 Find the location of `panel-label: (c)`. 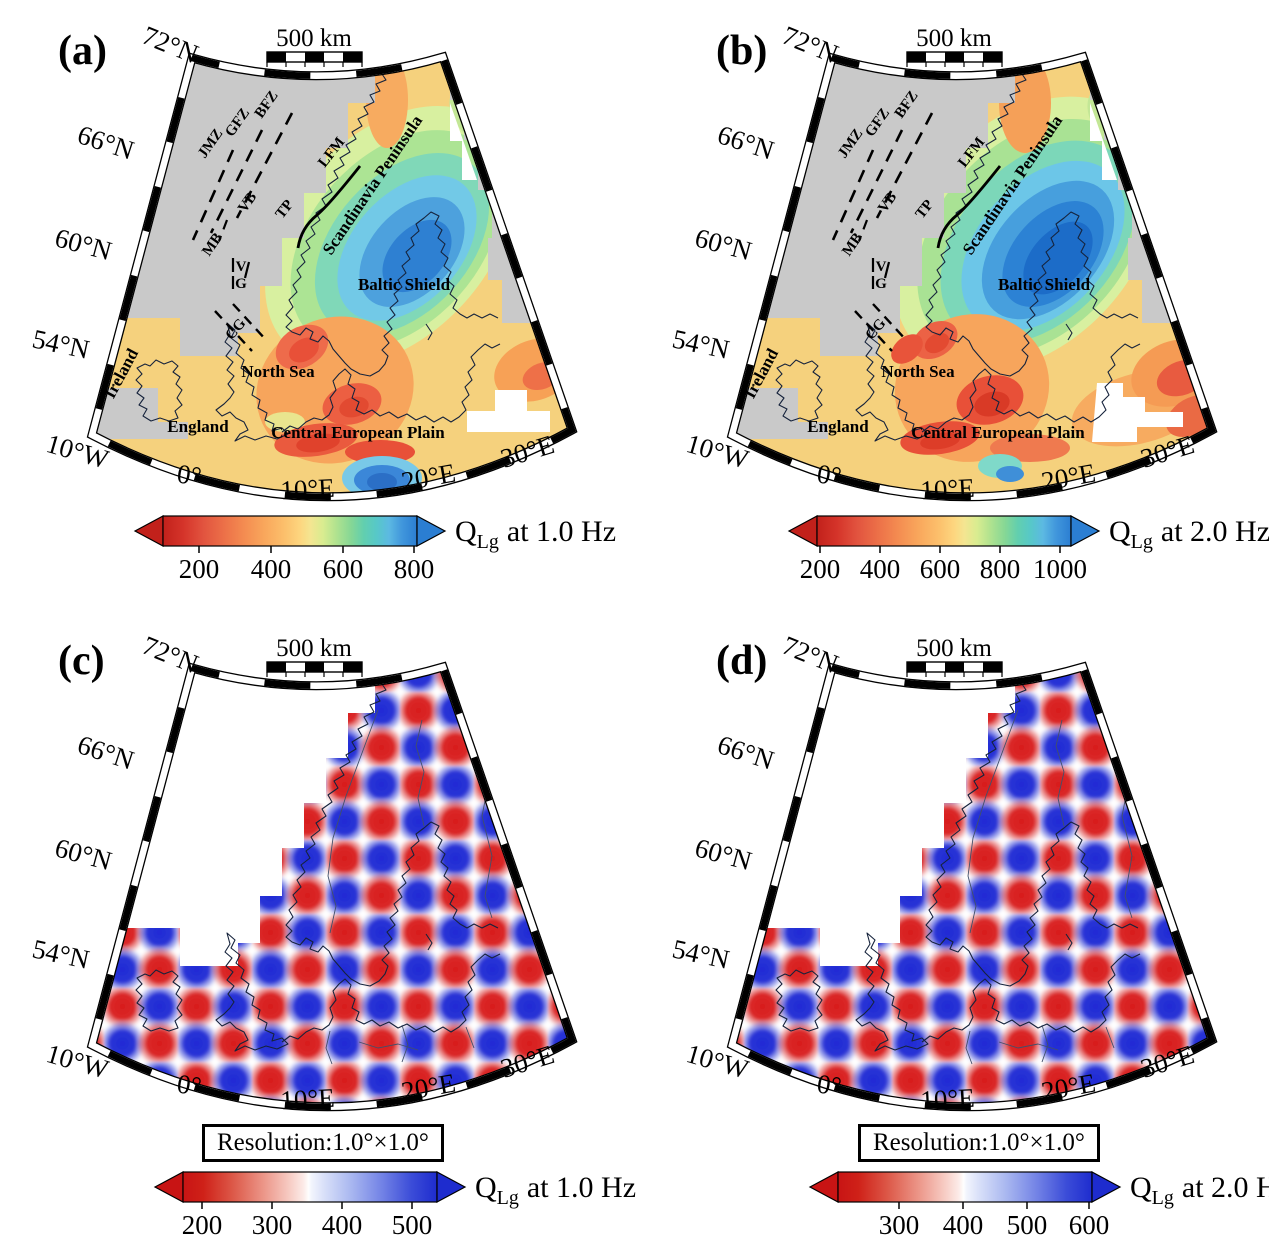

panel-label: (c) is located at coordinates (81, 661).